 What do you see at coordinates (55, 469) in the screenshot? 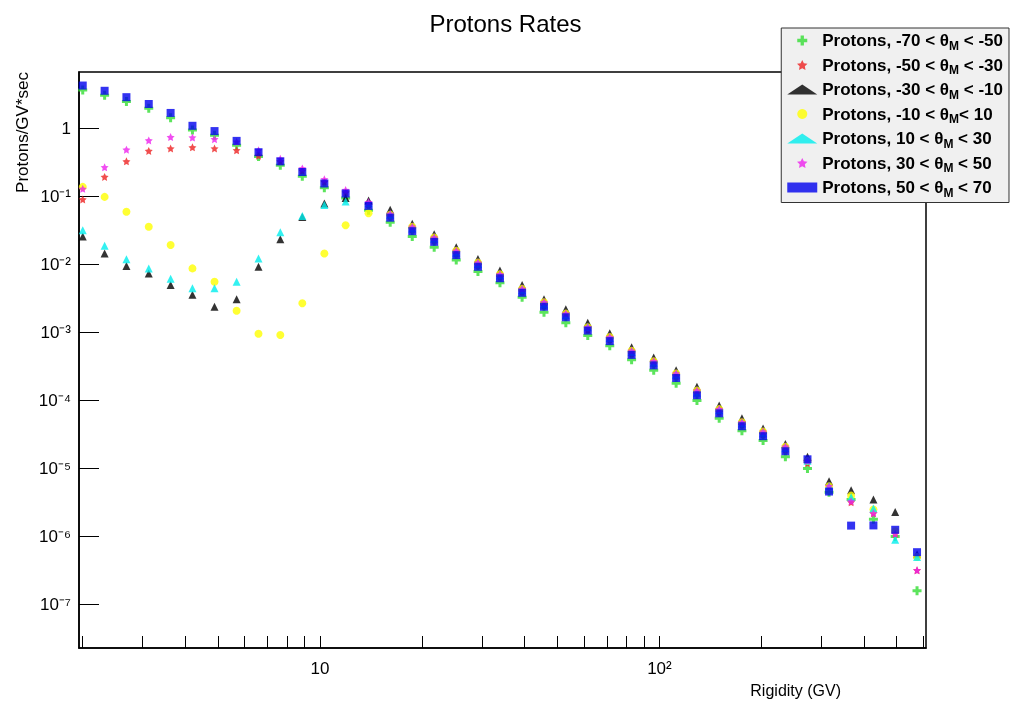
I see `y-tick-label: 10⁻⁵` at bounding box center [55, 469].